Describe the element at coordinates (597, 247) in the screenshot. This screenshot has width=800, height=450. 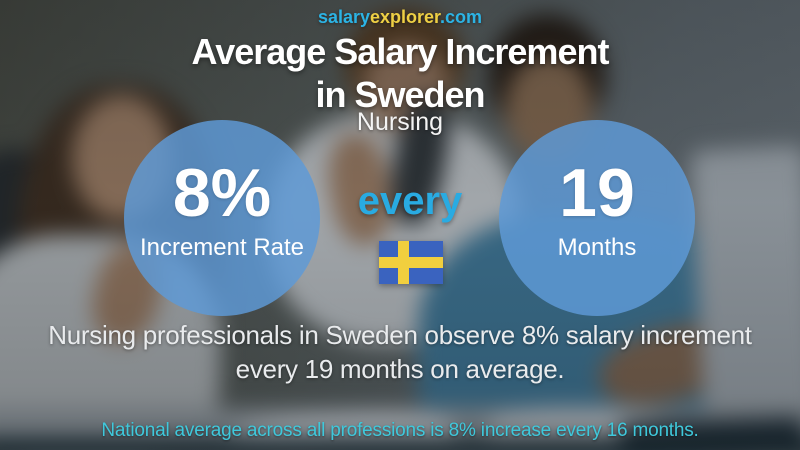
I see `months-label: Months` at that location.